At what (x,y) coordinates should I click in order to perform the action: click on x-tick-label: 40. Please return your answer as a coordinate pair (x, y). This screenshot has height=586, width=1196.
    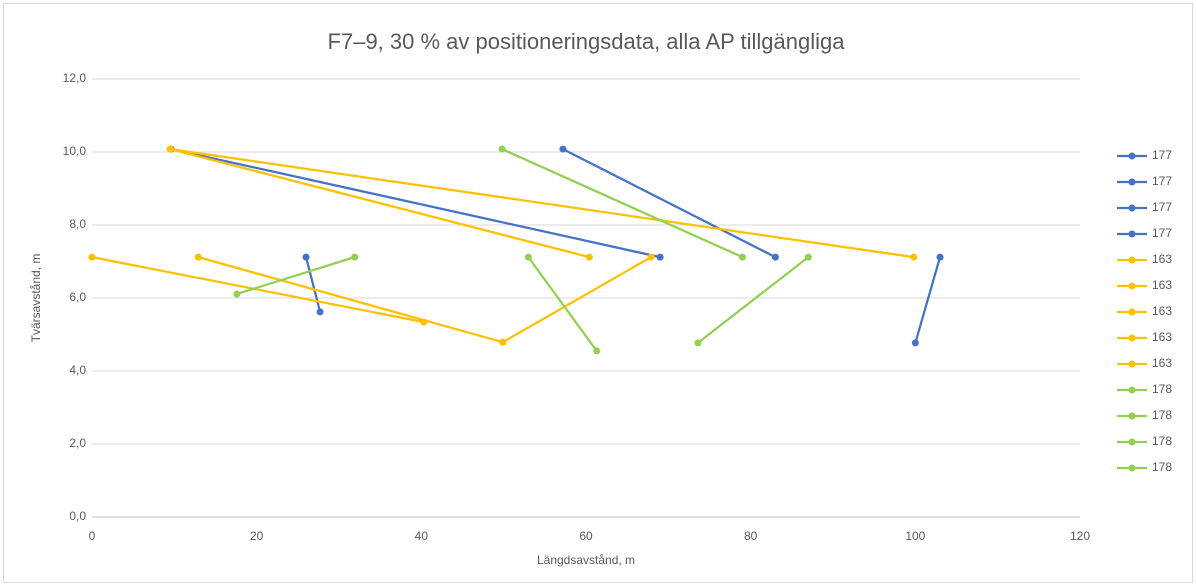
    Looking at the image, I should click on (422, 536).